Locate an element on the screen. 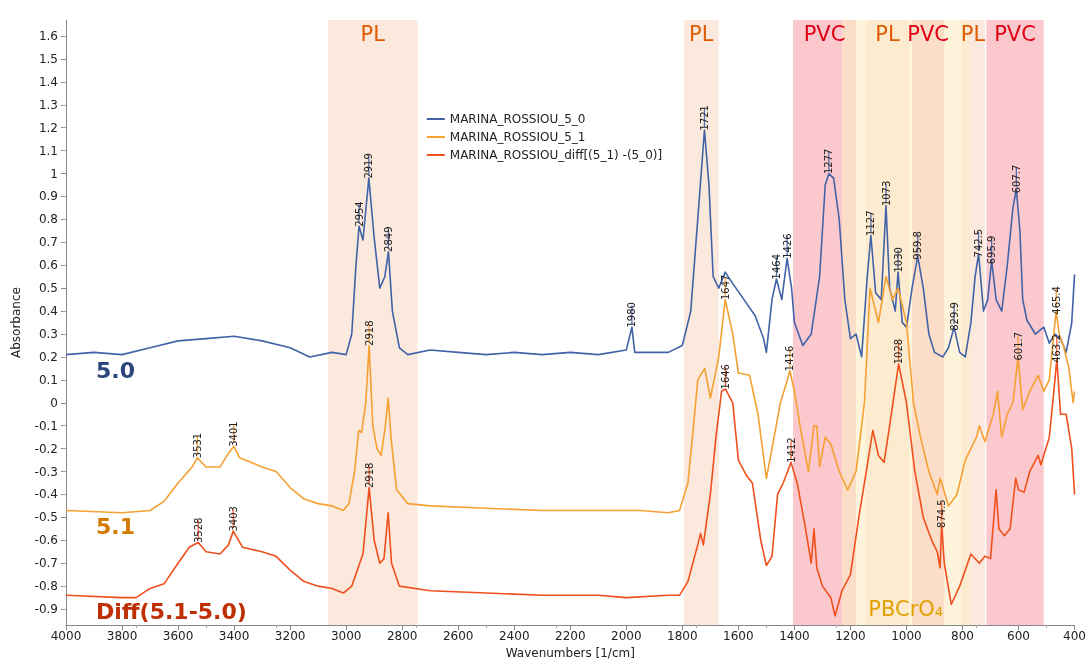 The image size is (1089, 664). annotation: 874.5 is located at coordinates (942, 513).